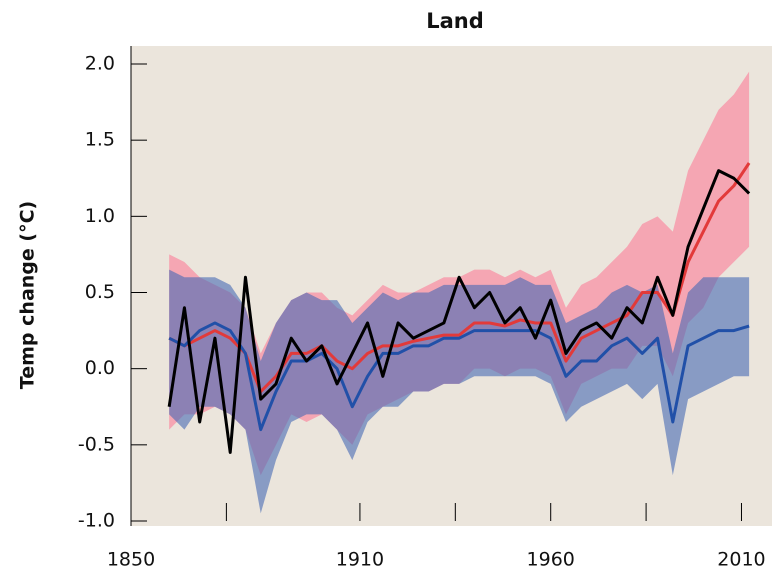 The image size is (772, 576). Describe the element at coordinates (455, 21) in the screenshot. I see `chart-title: Land` at that location.